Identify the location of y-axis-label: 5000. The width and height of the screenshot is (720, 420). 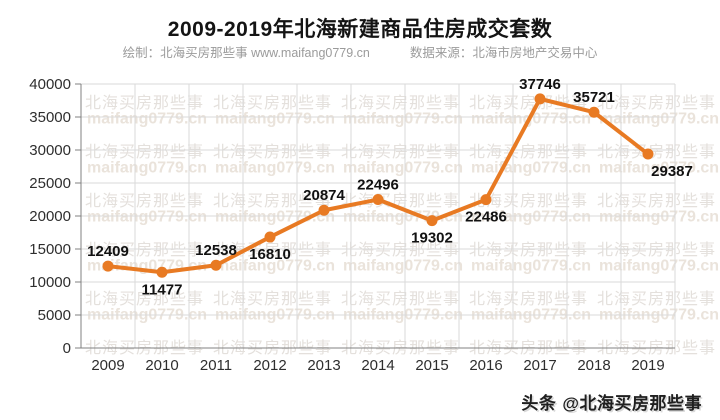
(54, 315).